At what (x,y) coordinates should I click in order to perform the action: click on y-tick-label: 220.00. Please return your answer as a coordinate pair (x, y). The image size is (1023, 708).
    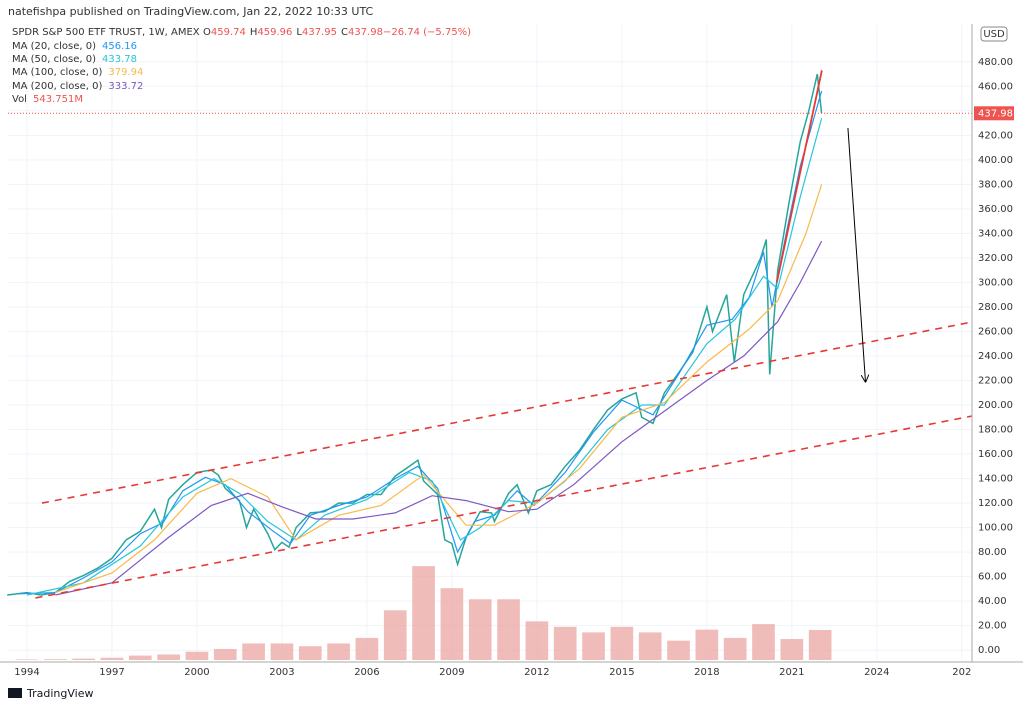
    Looking at the image, I should click on (995, 381).